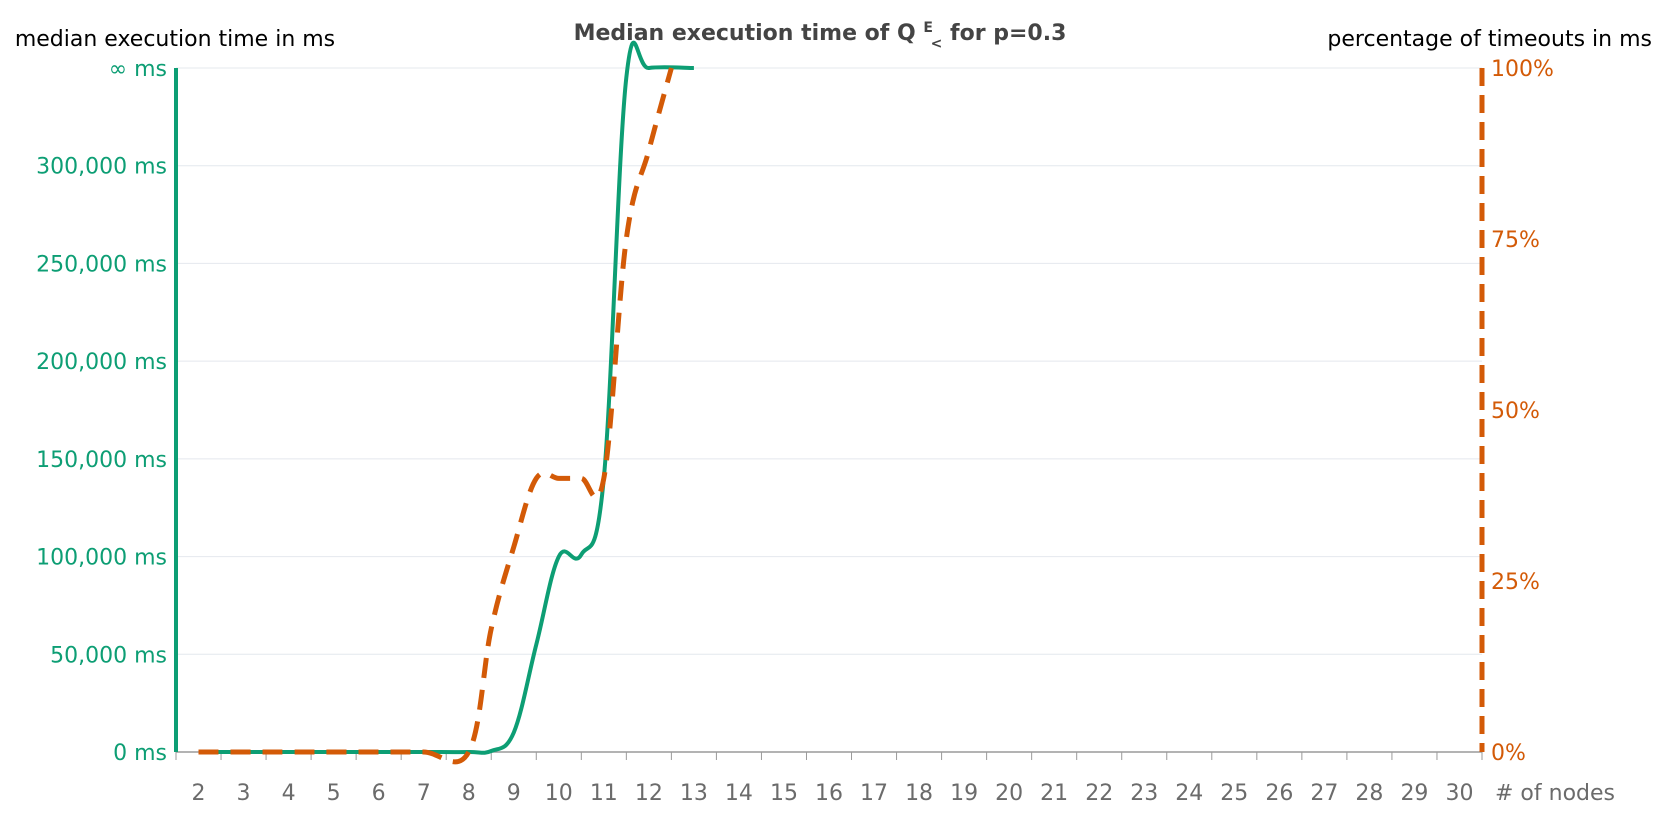 The width and height of the screenshot is (1661, 823). What do you see at coordinates (1324, 793) in the screenshot?
I see `x-tick-label: 27` at bounding box center [1324, 793].